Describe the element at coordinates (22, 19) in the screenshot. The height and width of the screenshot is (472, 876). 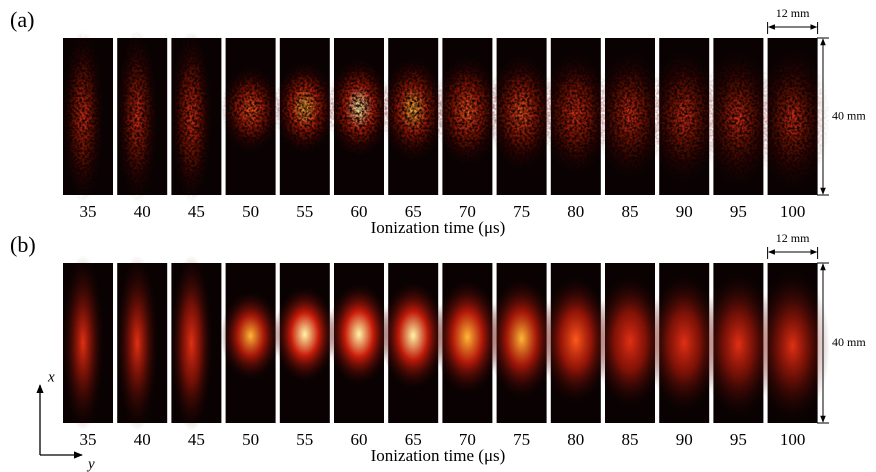
I see `panel-label: (a)` at that location.